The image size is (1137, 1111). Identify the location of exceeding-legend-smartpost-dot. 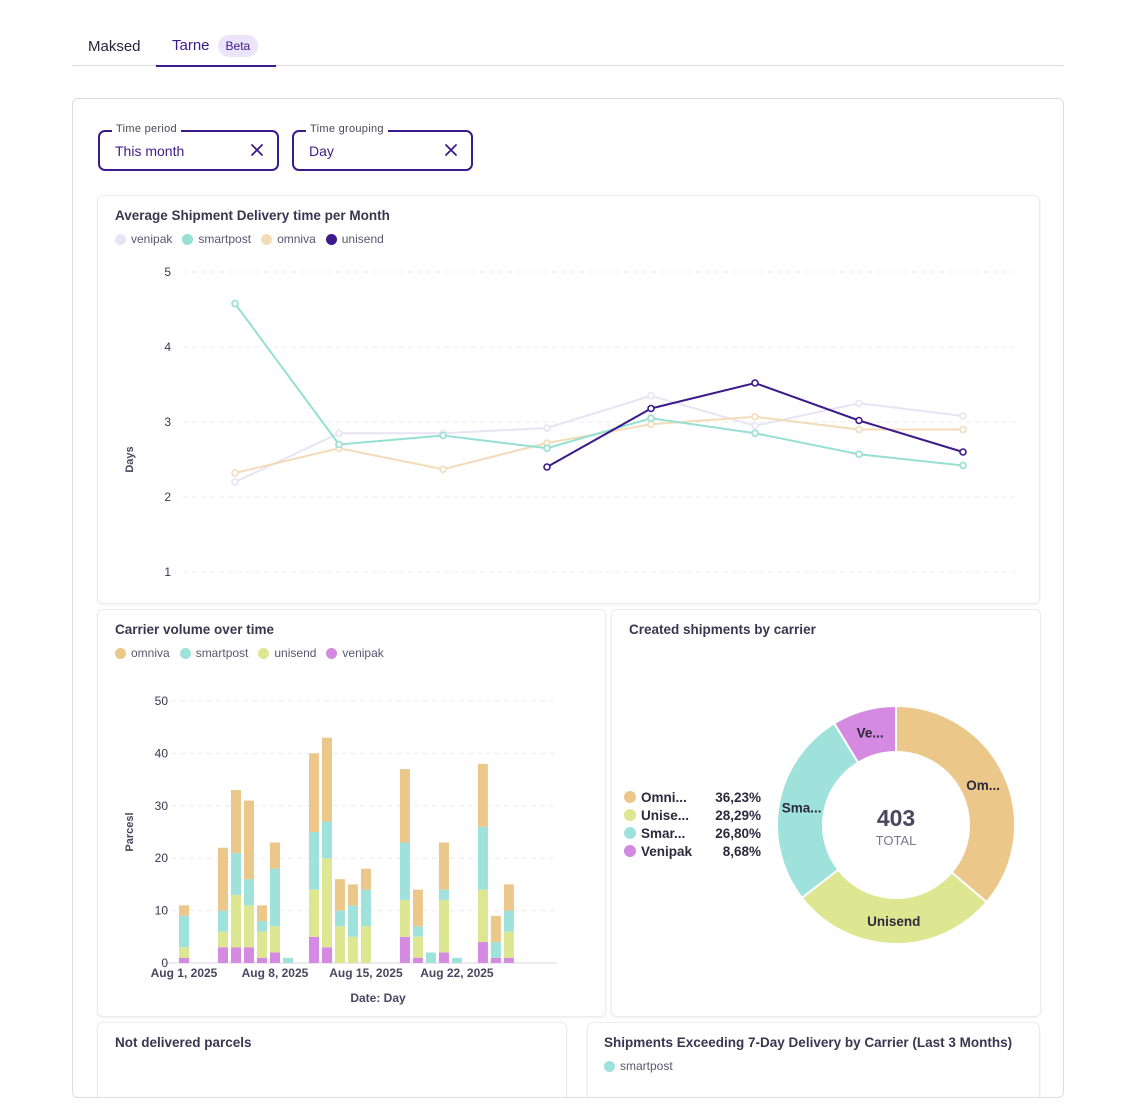
(609, 1066).